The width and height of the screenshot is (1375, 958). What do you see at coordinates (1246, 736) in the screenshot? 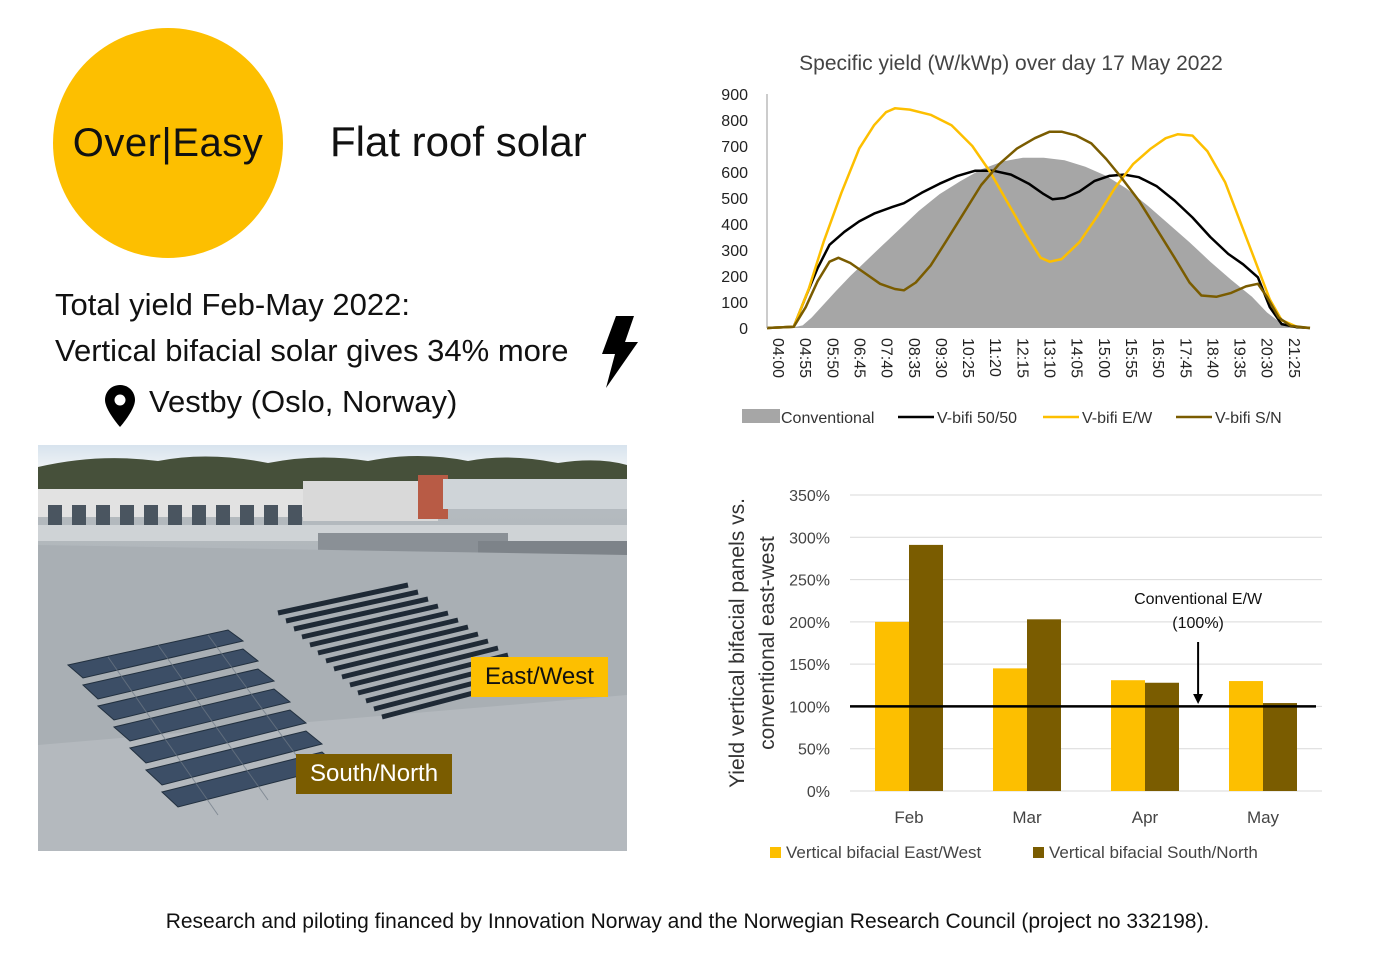
I see `bar-may-east-west` at bounding box center [1246, 736].